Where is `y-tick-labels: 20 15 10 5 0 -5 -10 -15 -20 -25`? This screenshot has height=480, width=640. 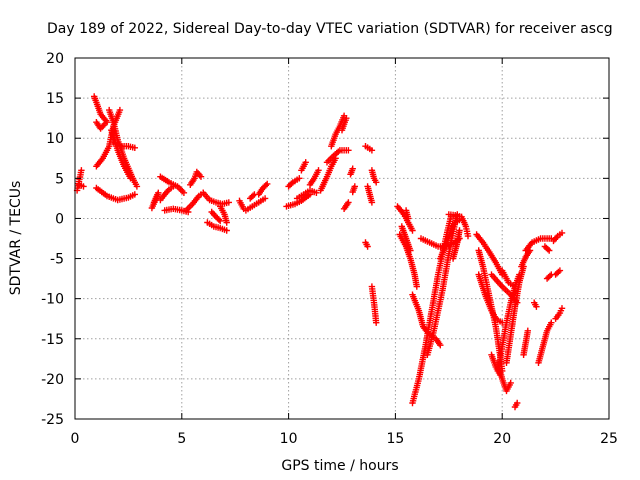 y-tick-labels: 20 15 10 5 0 -5 -10 -15 -20 -25 is located at coordinates (52, 239).